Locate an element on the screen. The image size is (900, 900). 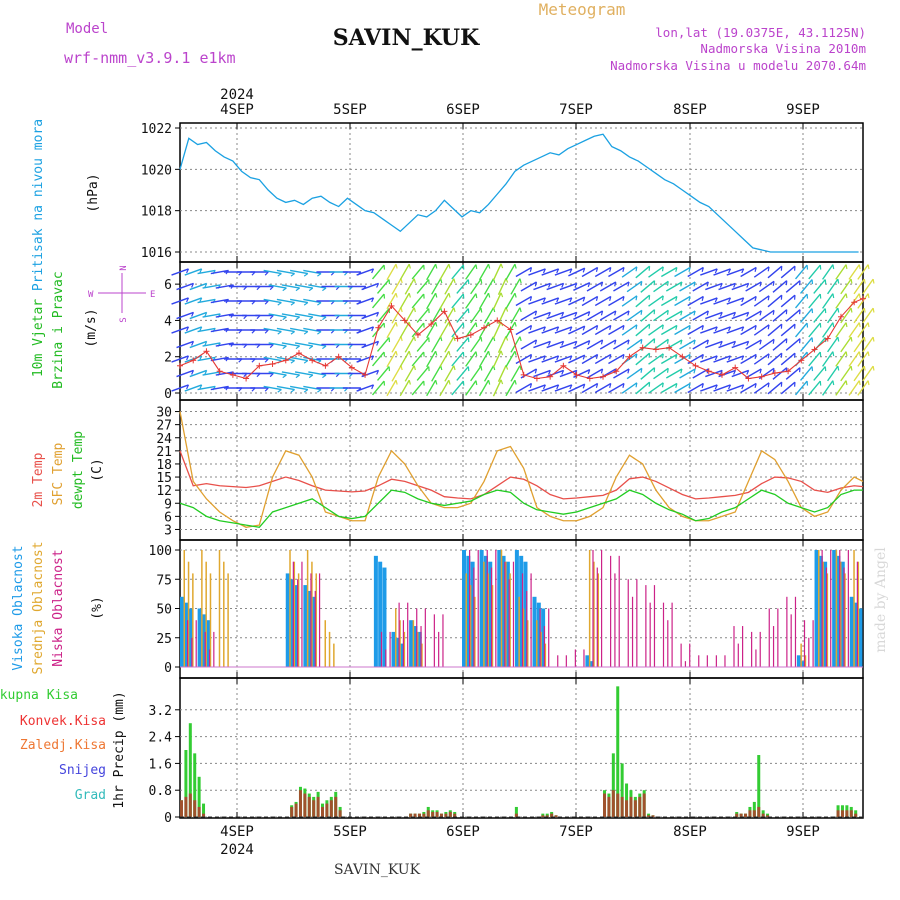
y-tick-label: 3 is located at coordinates (168, 530).